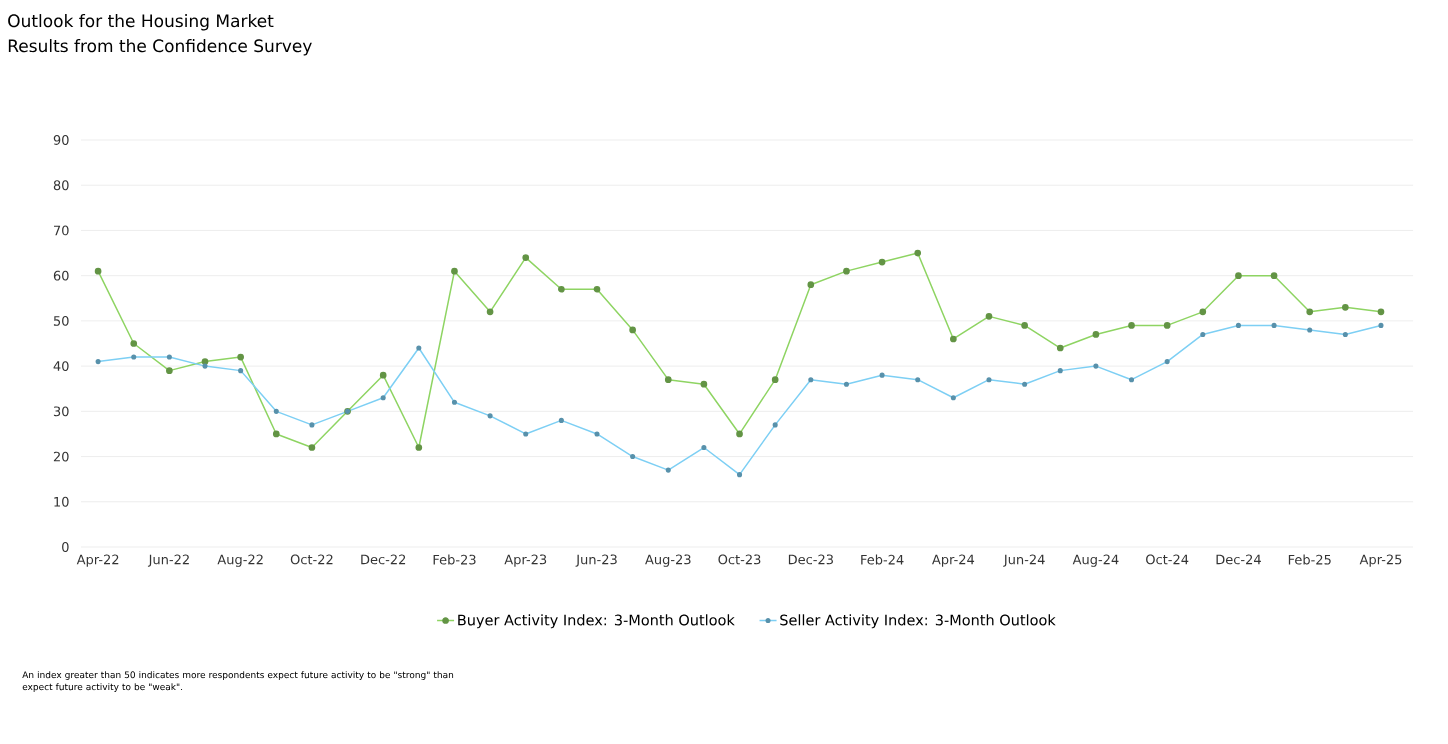 This screenshot has width=1448, height=744. I want to click on x-tick-label: Jun-22, so click(168, 560).